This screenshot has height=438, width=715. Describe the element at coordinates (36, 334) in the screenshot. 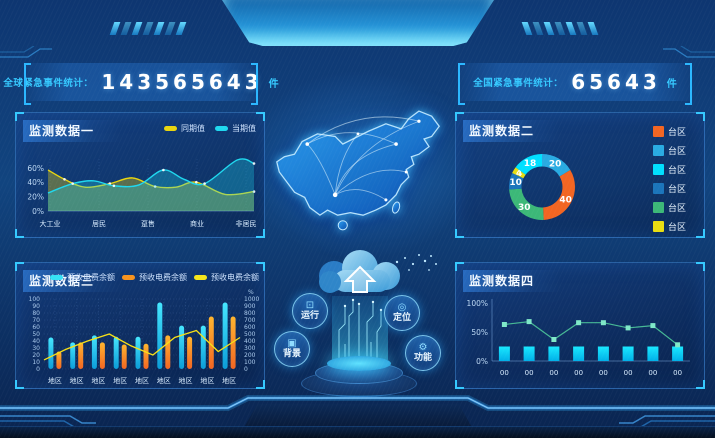

I see `svg-text: 50` at that location.